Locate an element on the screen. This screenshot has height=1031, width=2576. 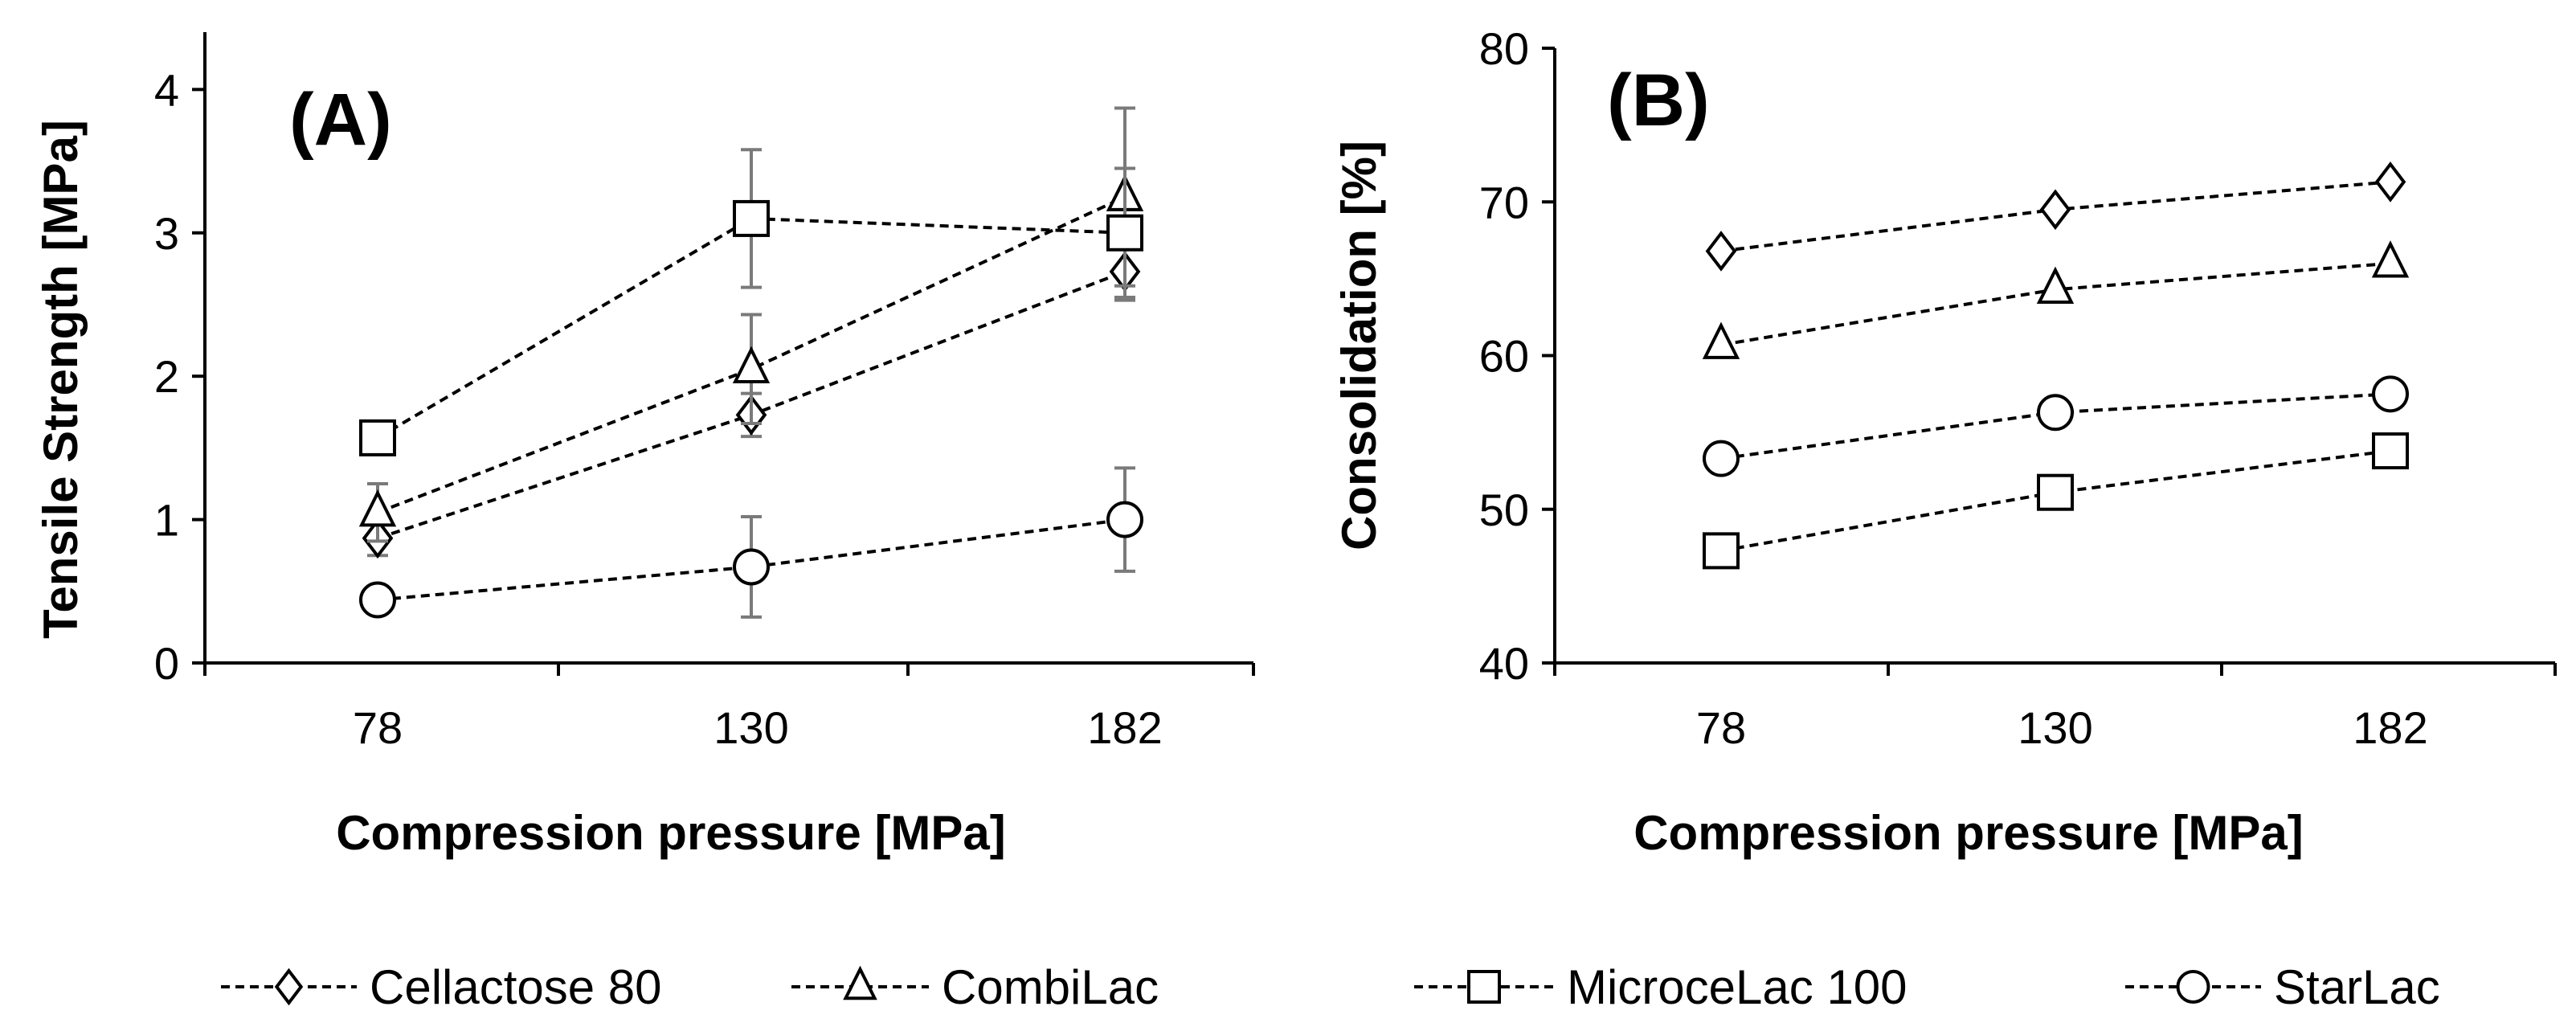
legend-label: Cellactose 80 is located at coordinates (516, 987).